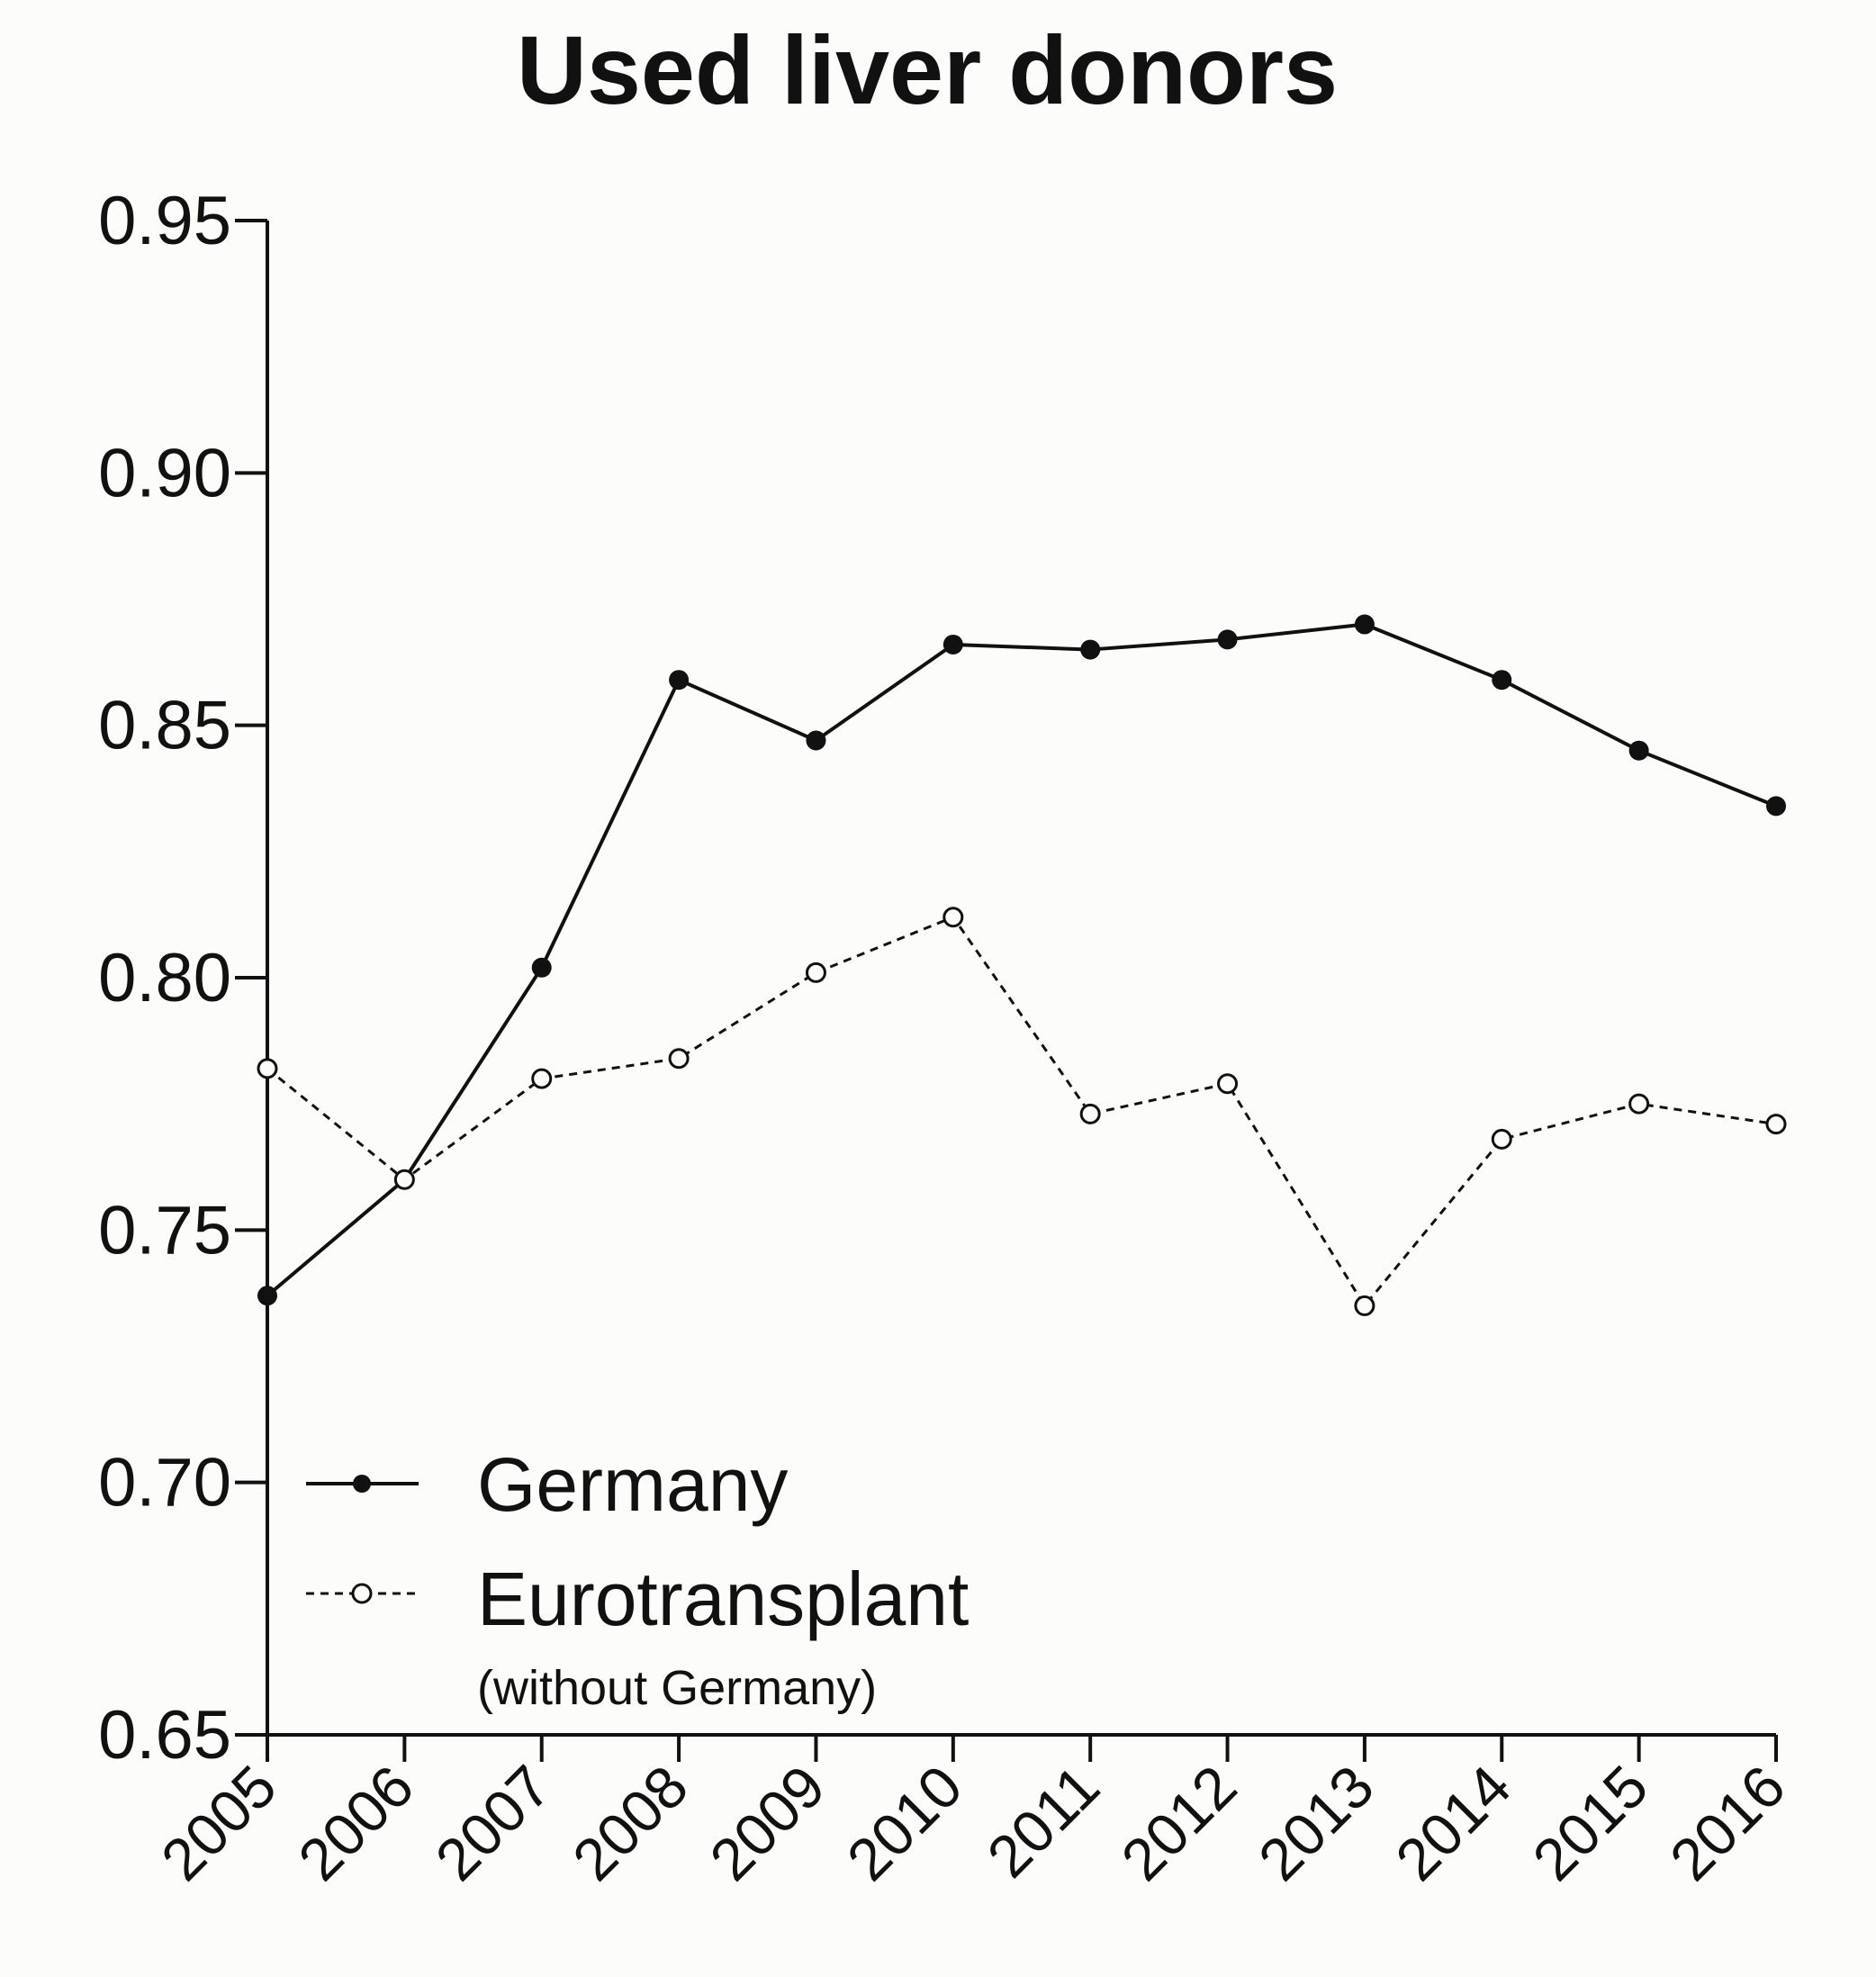  I want to click on x-tick-label: 2015, so click(1590, 1823).